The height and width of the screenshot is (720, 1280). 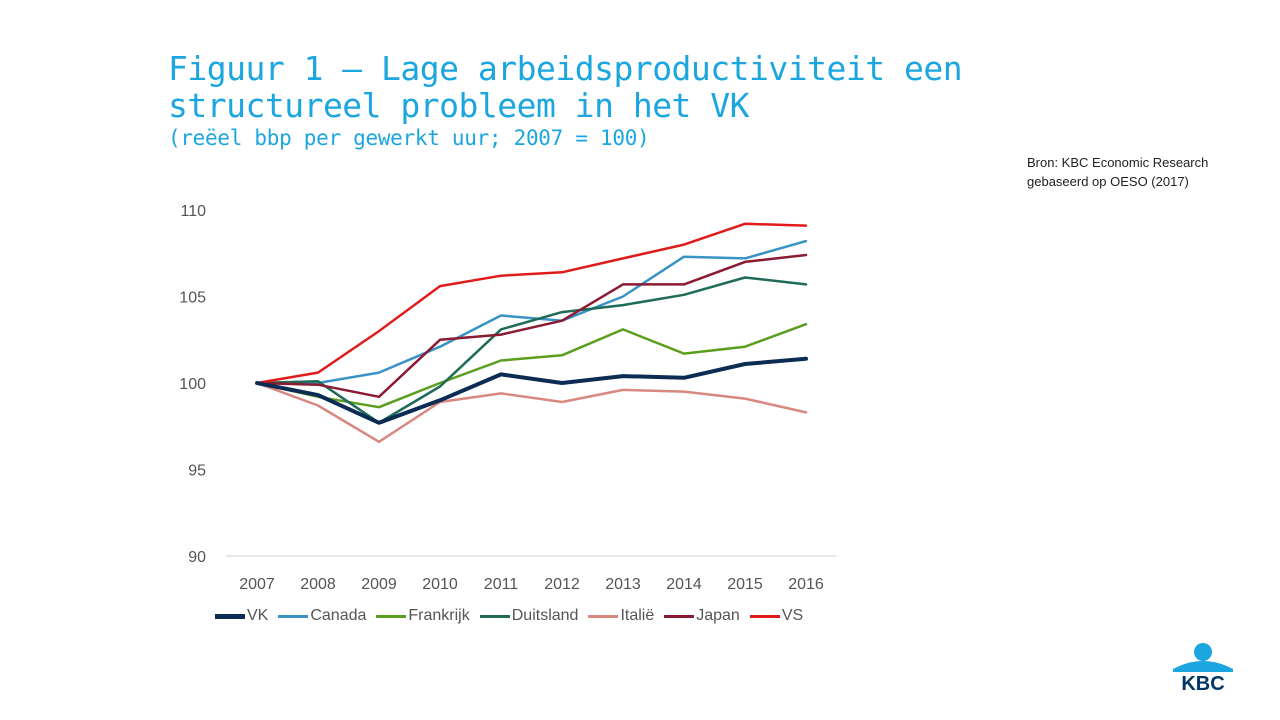 What do you see at coordinates (257, 584) in the screenshot?
I see `x-tick-label: 2007` at bounding box center [257, 584].